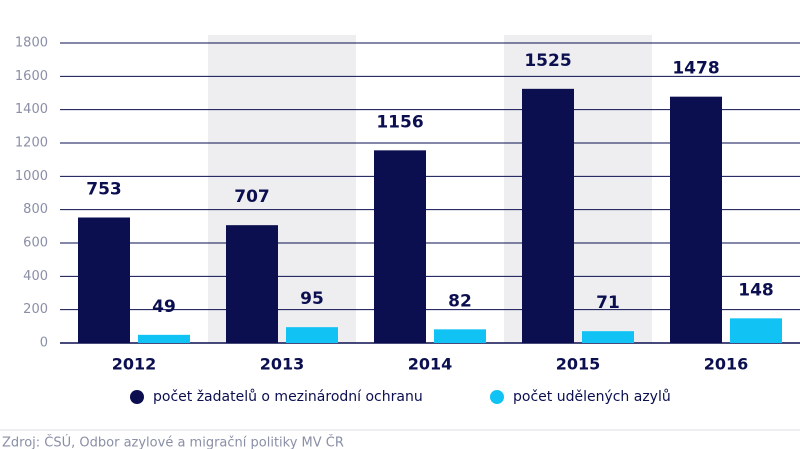  Describe the element at coordinates (44, 343) in the screenshot. I see `y-tick-label: 0` at that location.